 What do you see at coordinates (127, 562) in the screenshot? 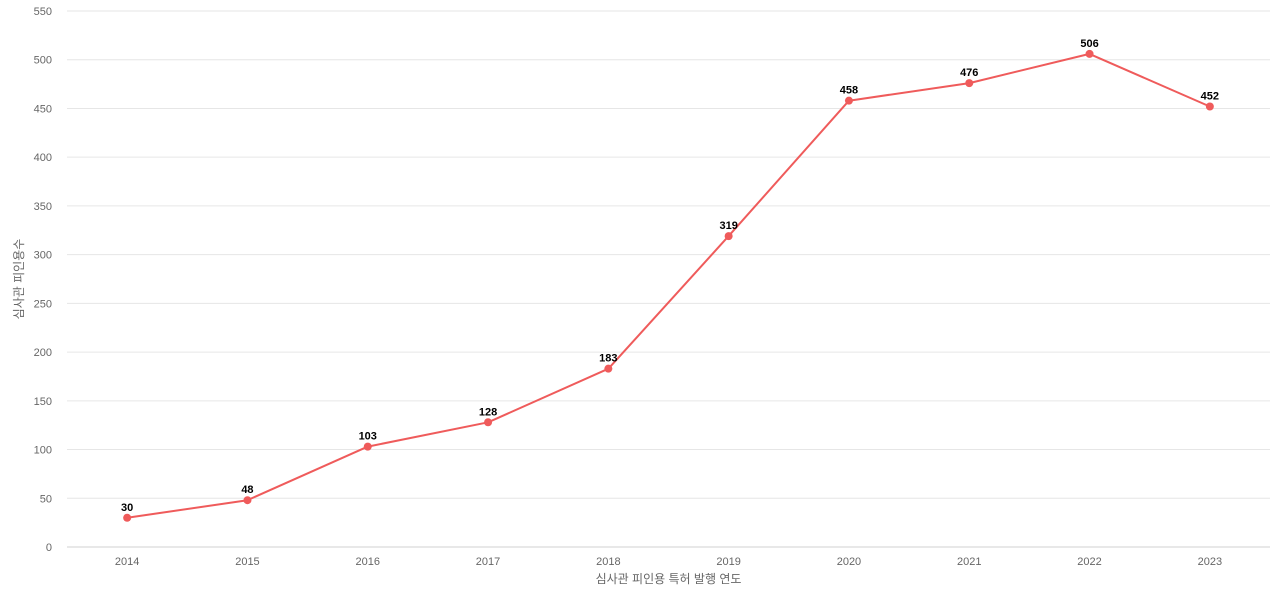
I see `x-tick-label: 2014` at bounding box center [127, 562].